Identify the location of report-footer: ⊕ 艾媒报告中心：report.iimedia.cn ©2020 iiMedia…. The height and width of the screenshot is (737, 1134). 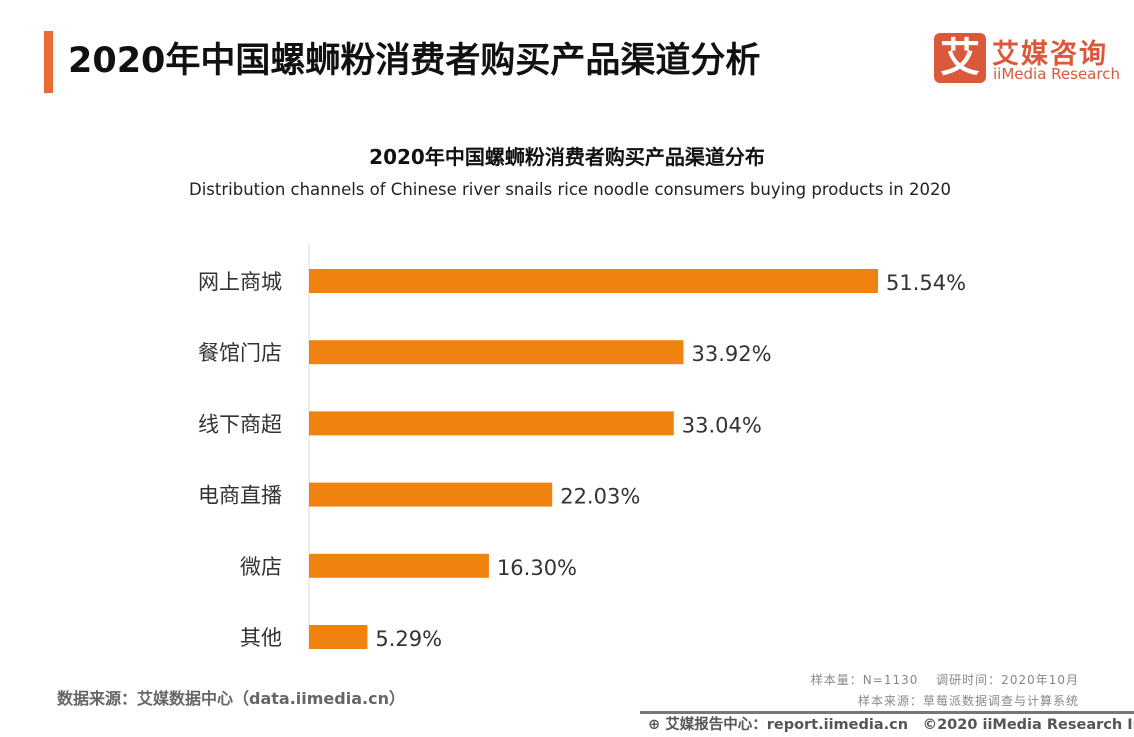
(891, 723).